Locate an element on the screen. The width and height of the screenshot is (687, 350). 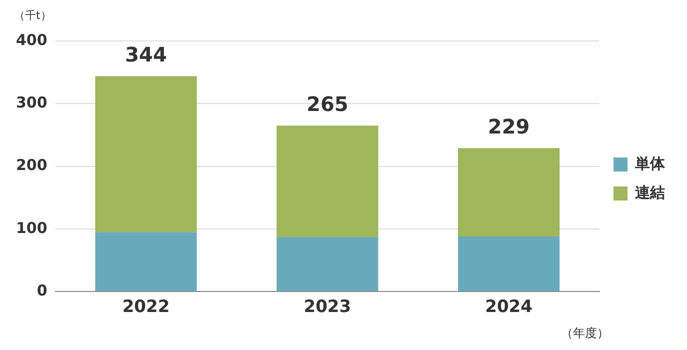
y-tick-label: 0 is located at coordinates (42, 290).